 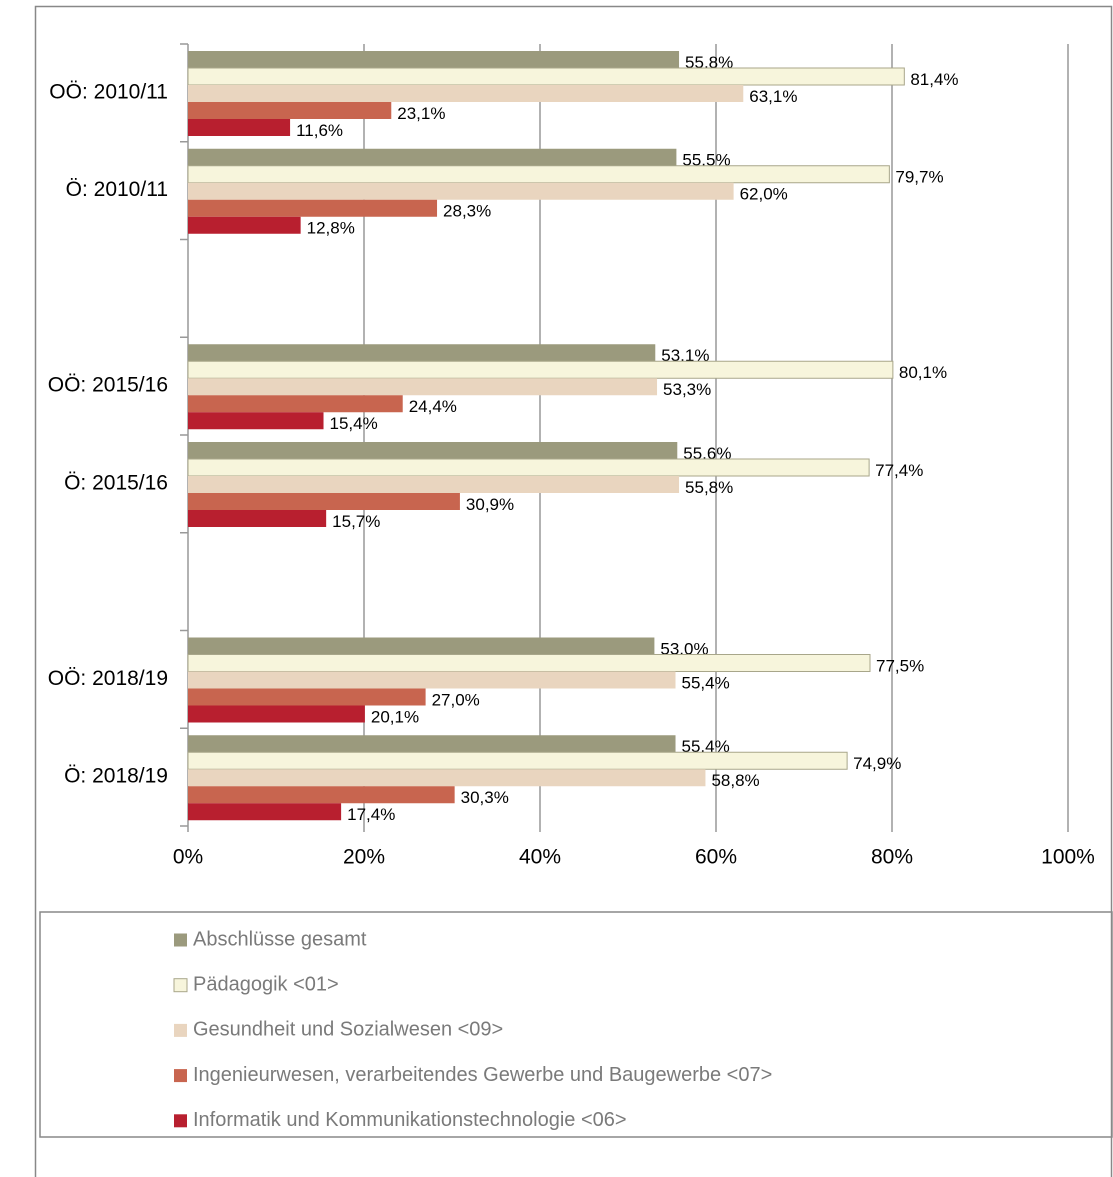 I want to click on value-label: 80,1%, so click(x=923, y=372).